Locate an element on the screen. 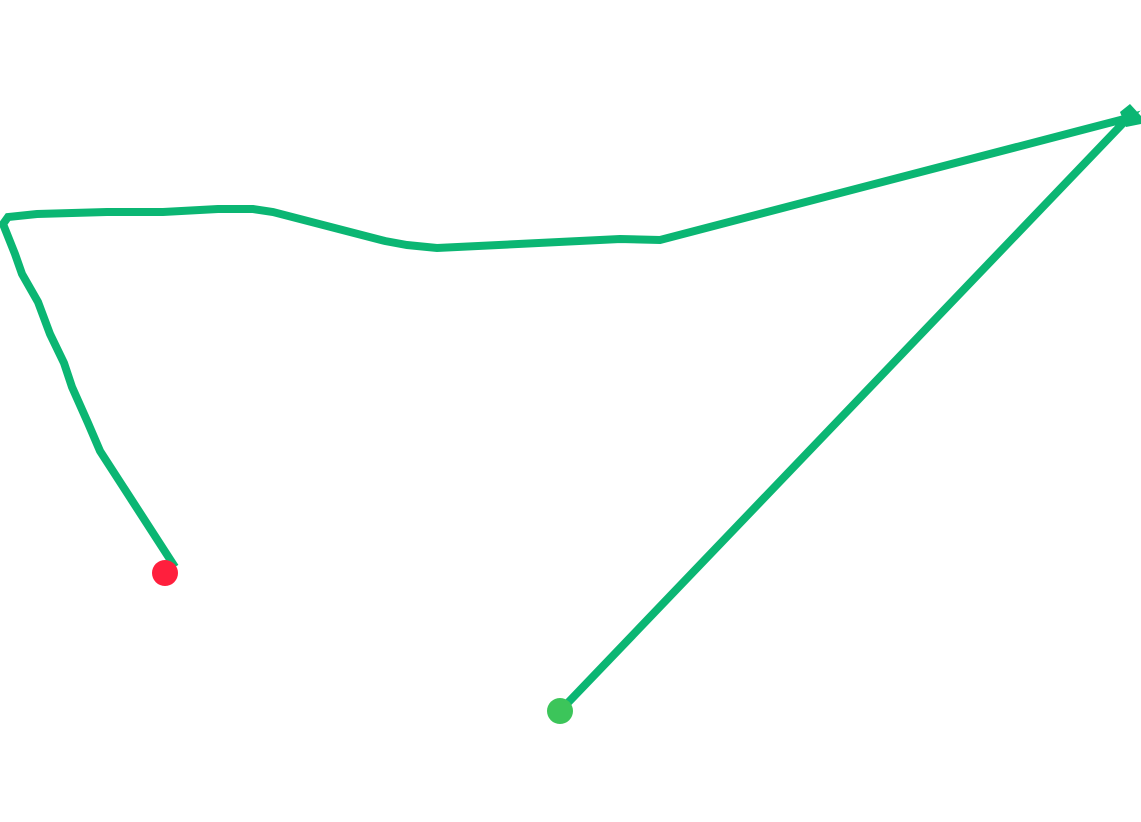 The image size is (1141, 822). route-end-marker is located at coordinates (165, 573).